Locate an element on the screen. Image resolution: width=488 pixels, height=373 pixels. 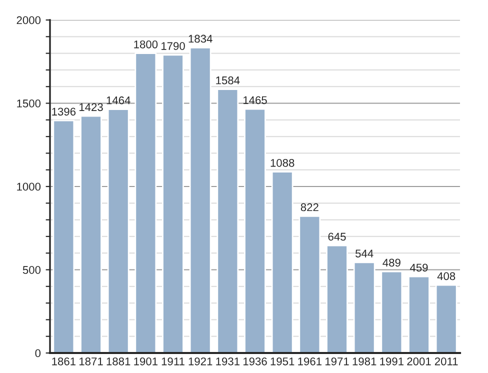
data-label: 1396 is located at coordinates (64, 112).